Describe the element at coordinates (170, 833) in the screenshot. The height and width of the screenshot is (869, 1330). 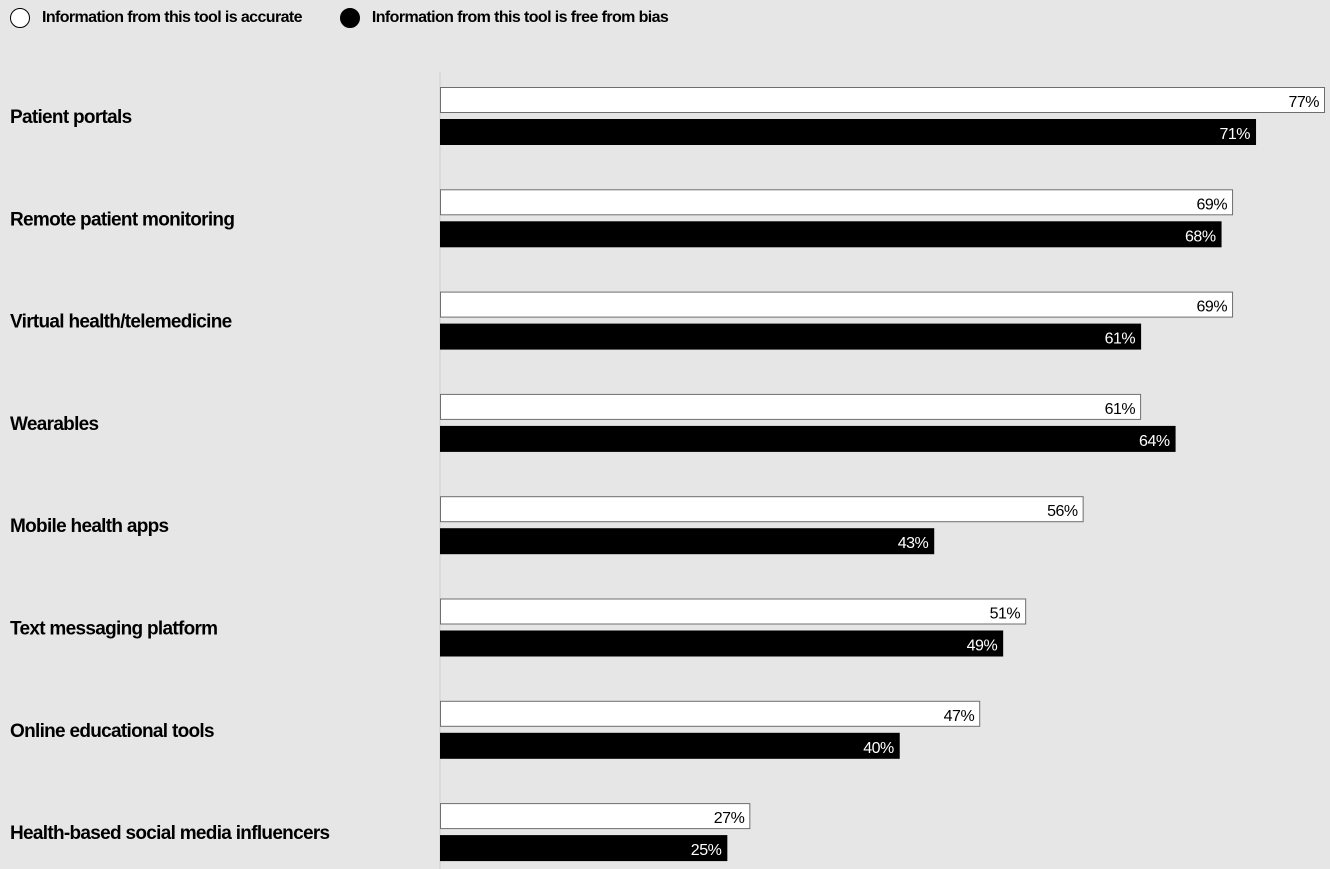
I see `category-label-health-based-social-media-influencers: Health-based social media influencers` at that location.